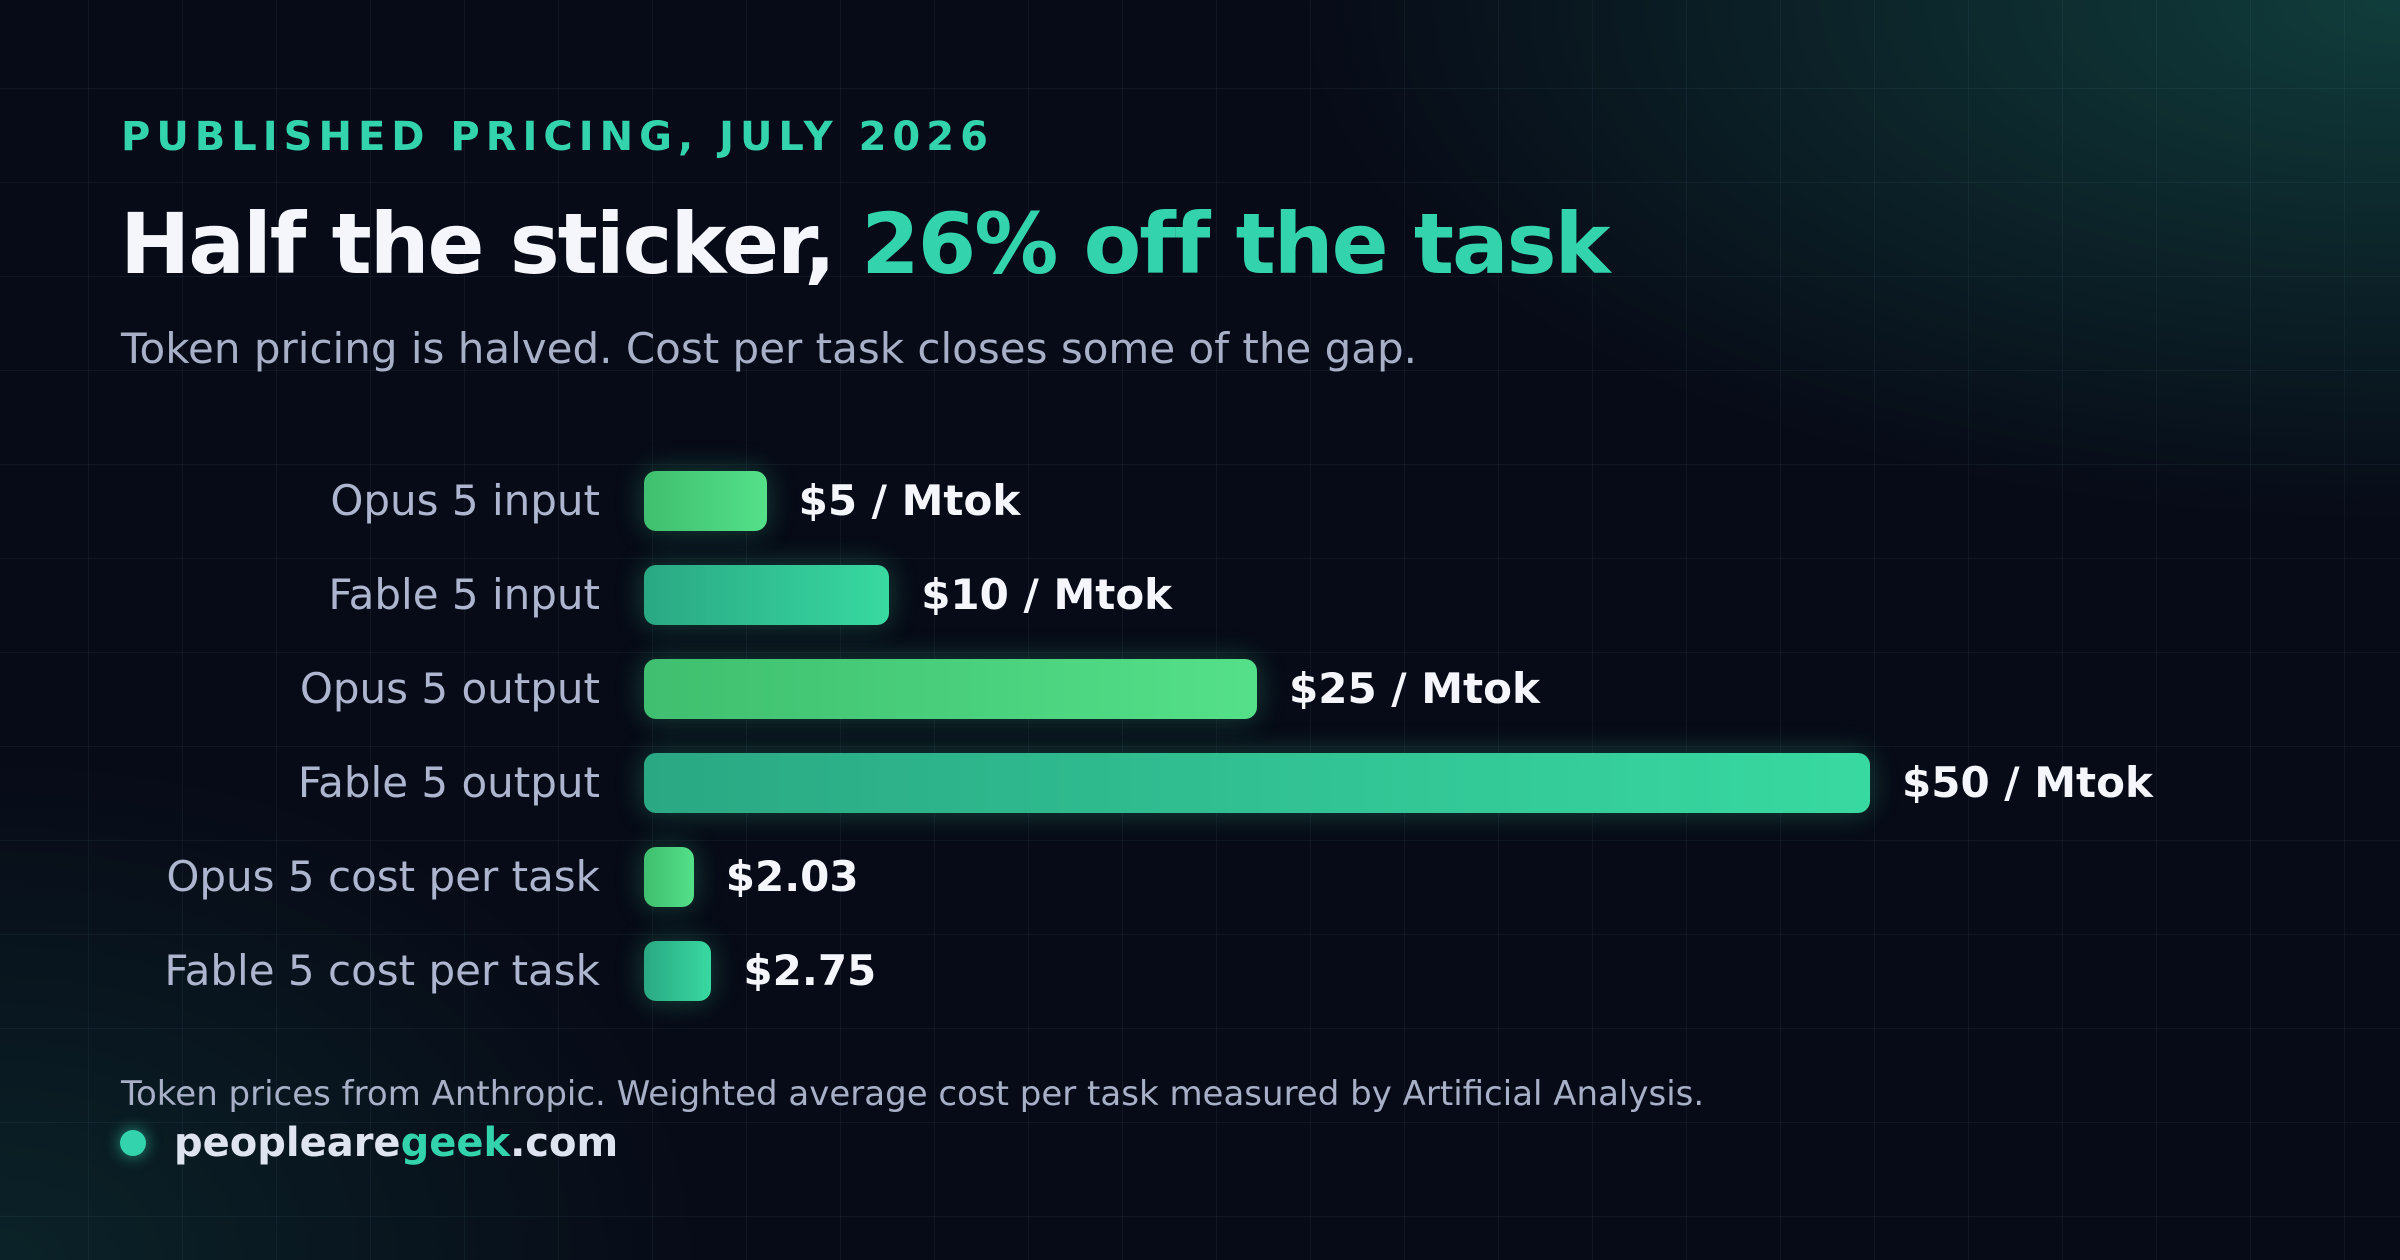 The image size is (2400, 1260). What do you see at coordinates (449, 688) in the screenshot?
I see `category-label: Opus 5 output` at bounding box center [449, 688].